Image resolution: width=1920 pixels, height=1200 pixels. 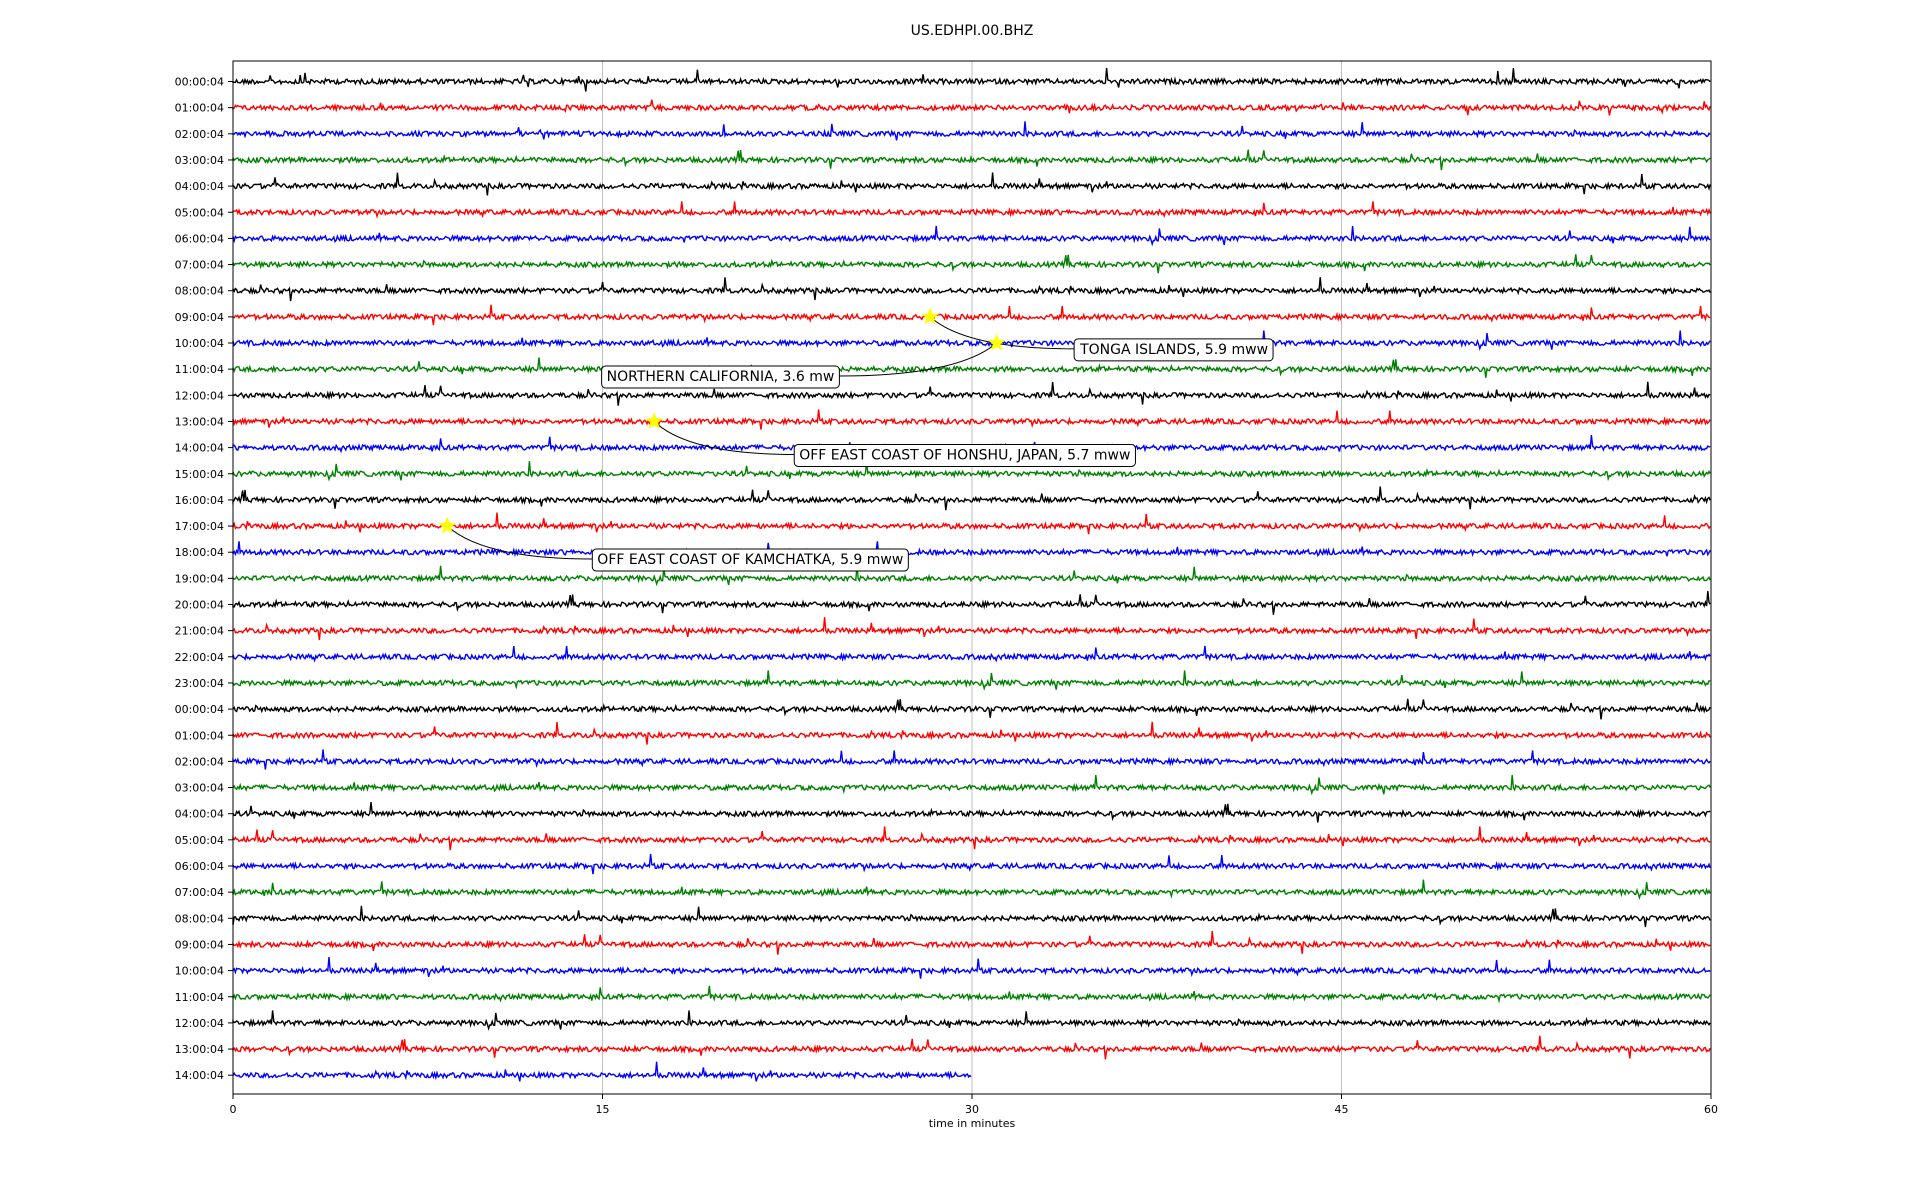 I want to click on x-tick-label-0: 0, so click(x=233, y=1109).